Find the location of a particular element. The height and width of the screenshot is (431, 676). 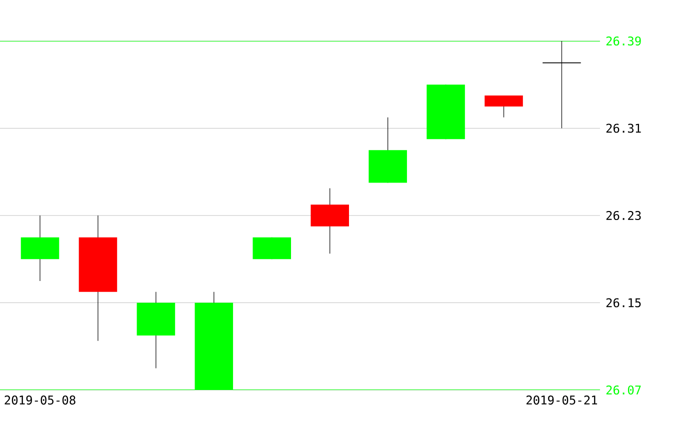

y-tick-label: 26.39 is located at coordinates (623, 41).